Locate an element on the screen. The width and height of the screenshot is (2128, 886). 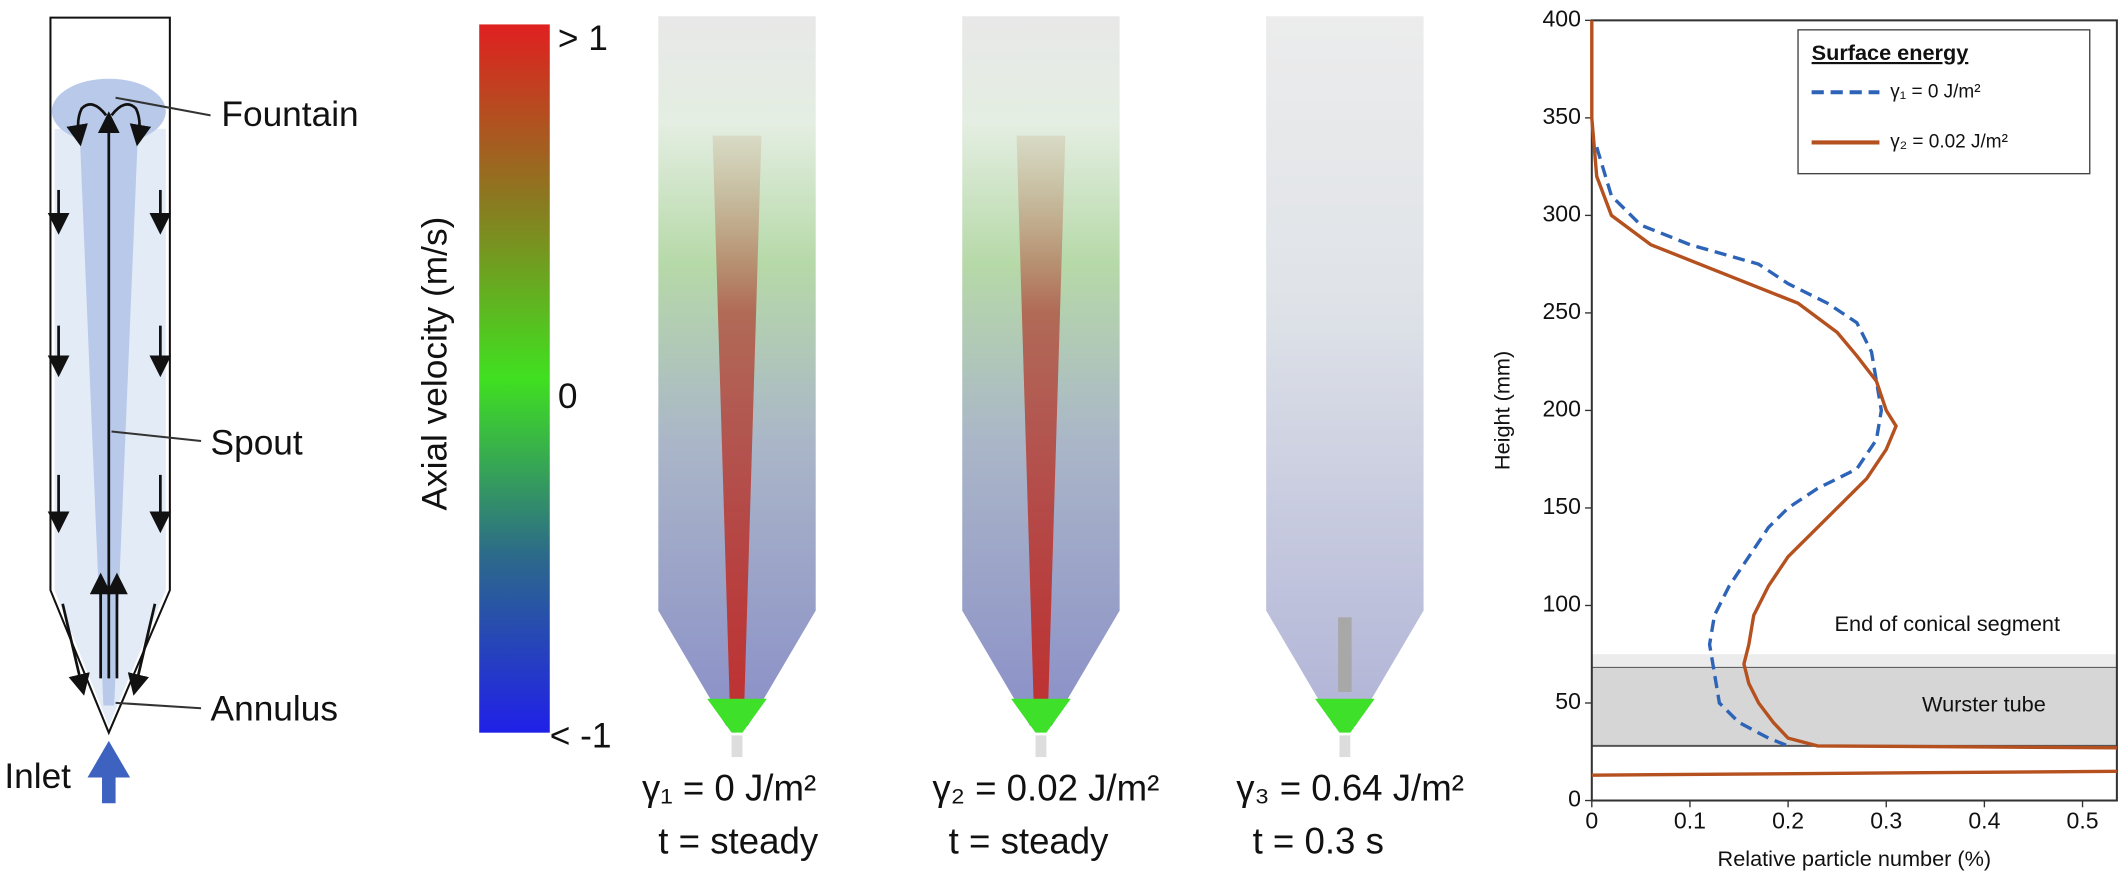
y-tick-label: 150 is located at coordinates (1561, 506).